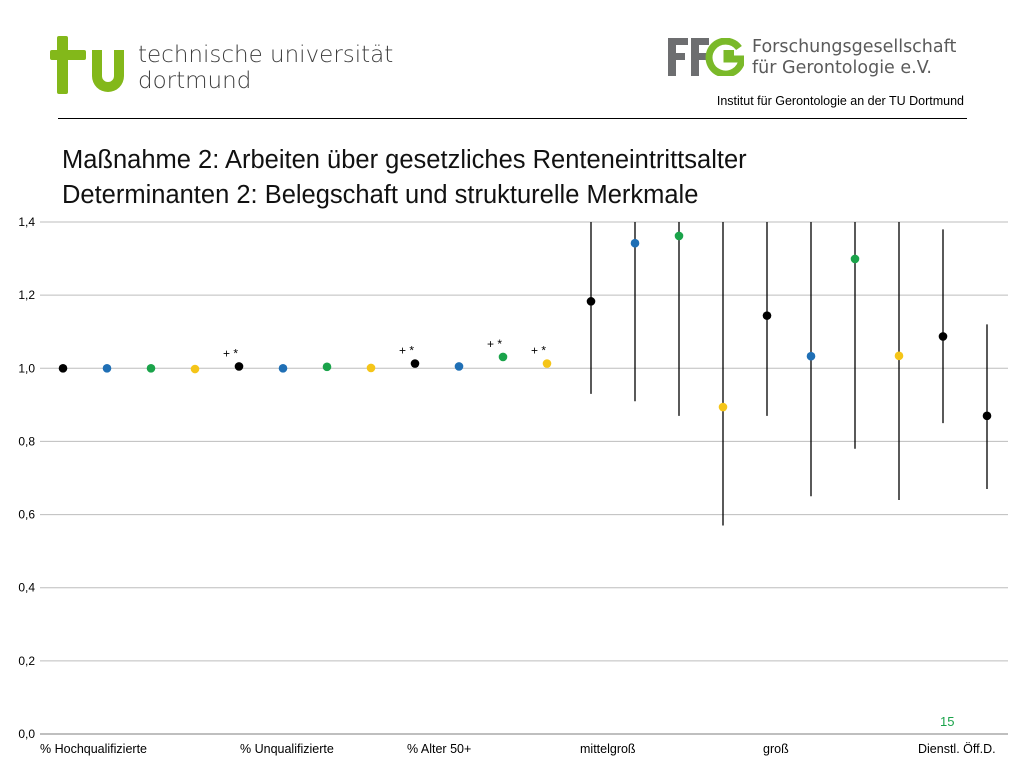 Image resolution: width=1024 pixels, height=768 pixels. Describe the element at coordinates (26, 478) in the screenshot. I see `chart-y-axis: 0,0 0,2 0,4 0,6 0,8 1,0 1,2 1,4` at that location.